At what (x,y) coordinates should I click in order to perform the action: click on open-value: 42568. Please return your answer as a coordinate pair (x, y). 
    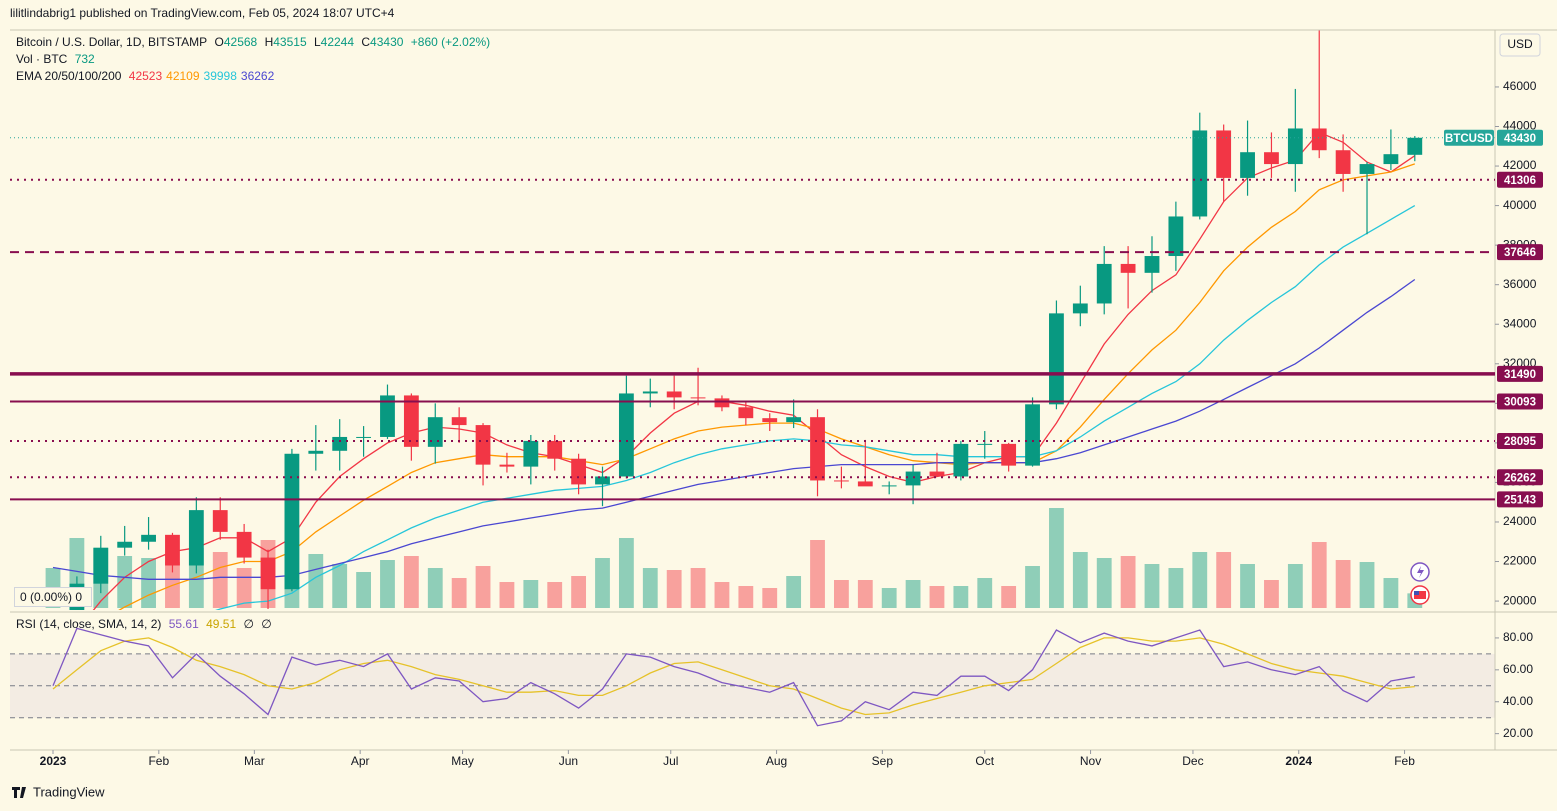
    Looking at the image, I should click on (240, 42).